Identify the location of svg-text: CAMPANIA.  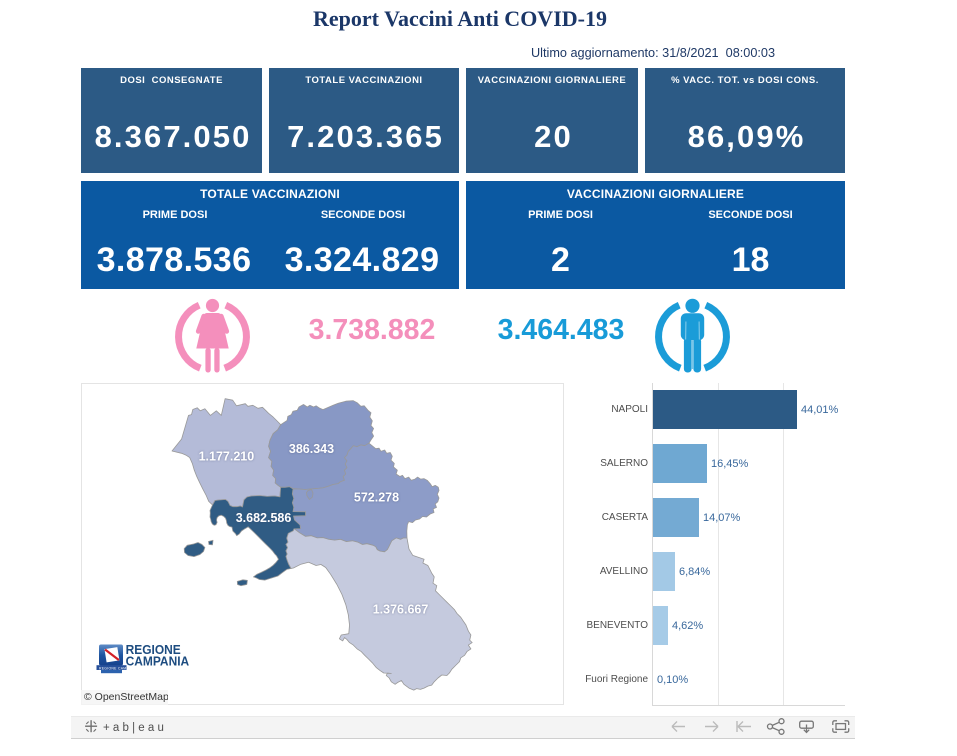
(158, 661).